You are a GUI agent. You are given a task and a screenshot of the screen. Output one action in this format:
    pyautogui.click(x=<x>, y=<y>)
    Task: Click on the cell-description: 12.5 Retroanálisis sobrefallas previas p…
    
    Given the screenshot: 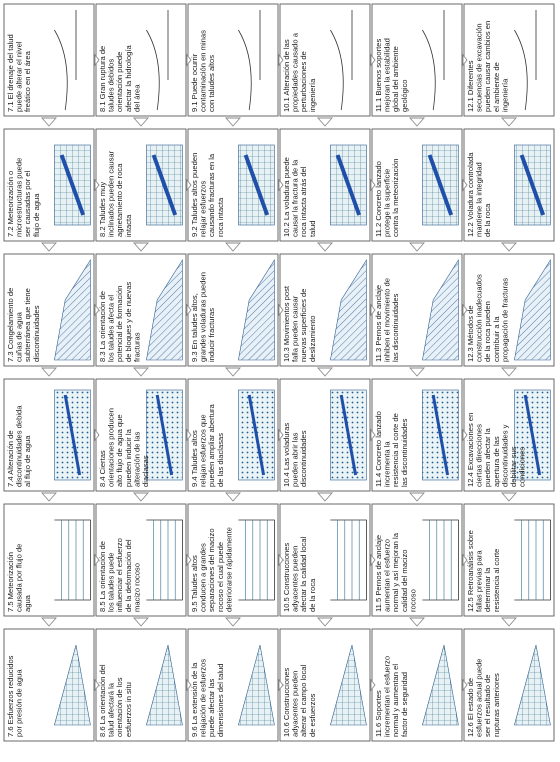 What is the action you would take?
    pyautogui.click(x=483, y=571)
    